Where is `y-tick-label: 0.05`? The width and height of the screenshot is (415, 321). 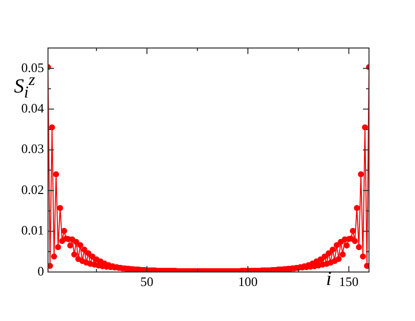 y-tick-label: 0.05 is located at coordinates (32, 67).